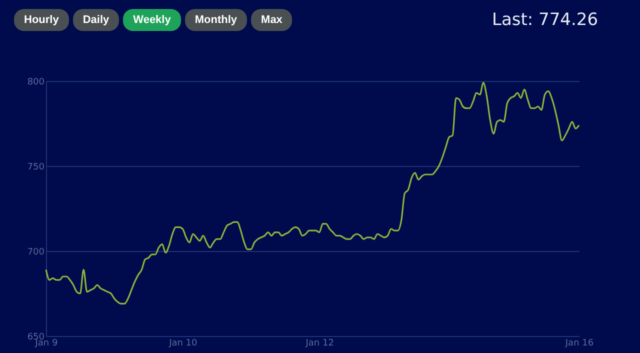  Describe the element at coordinates (271, 20) in the screenshot. I see `text: Max` at that location.